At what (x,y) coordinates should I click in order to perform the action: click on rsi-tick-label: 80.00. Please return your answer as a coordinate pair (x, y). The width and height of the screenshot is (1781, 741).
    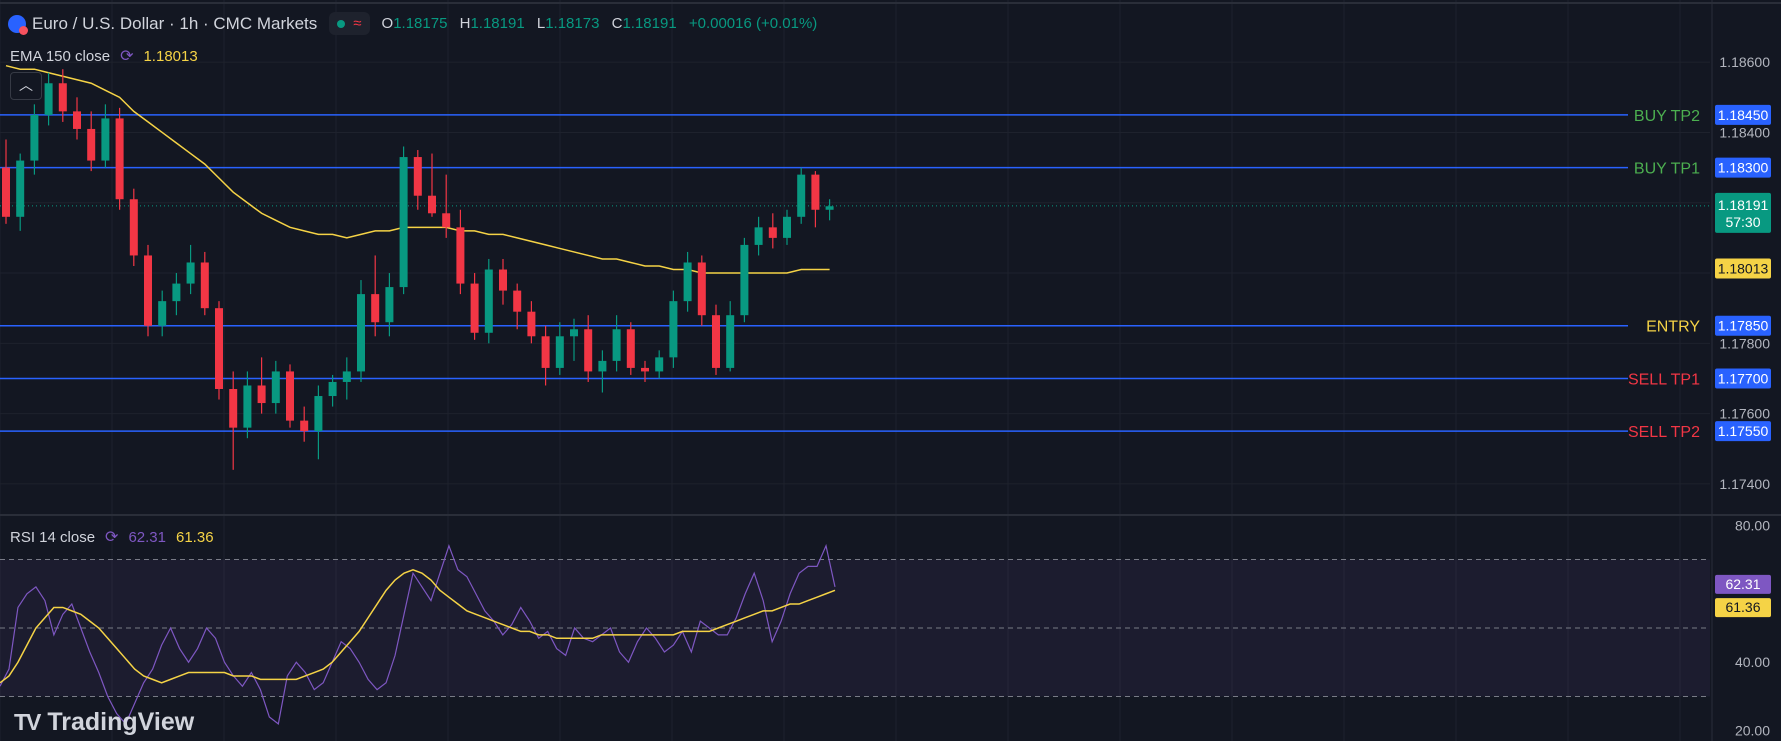
    Looking at the image, I should click on (1752, 525).